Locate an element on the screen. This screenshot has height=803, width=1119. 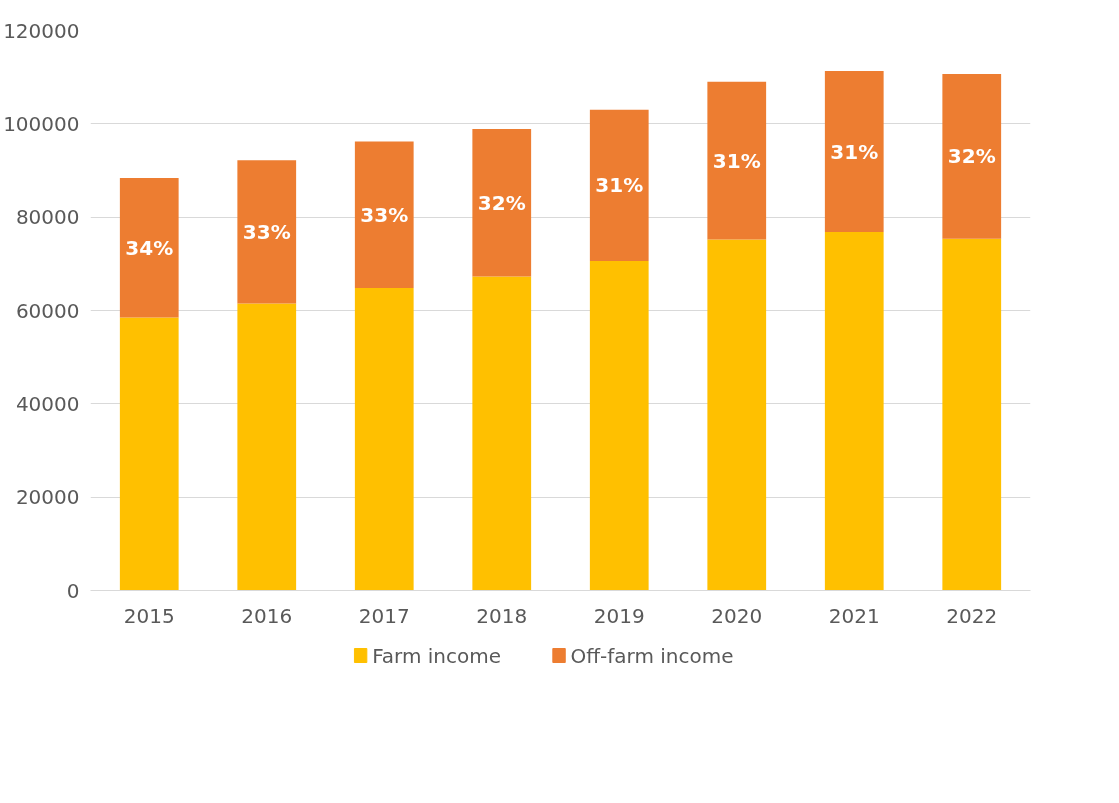
x-tick-label: 2016 is located at coordinates (267, 615).